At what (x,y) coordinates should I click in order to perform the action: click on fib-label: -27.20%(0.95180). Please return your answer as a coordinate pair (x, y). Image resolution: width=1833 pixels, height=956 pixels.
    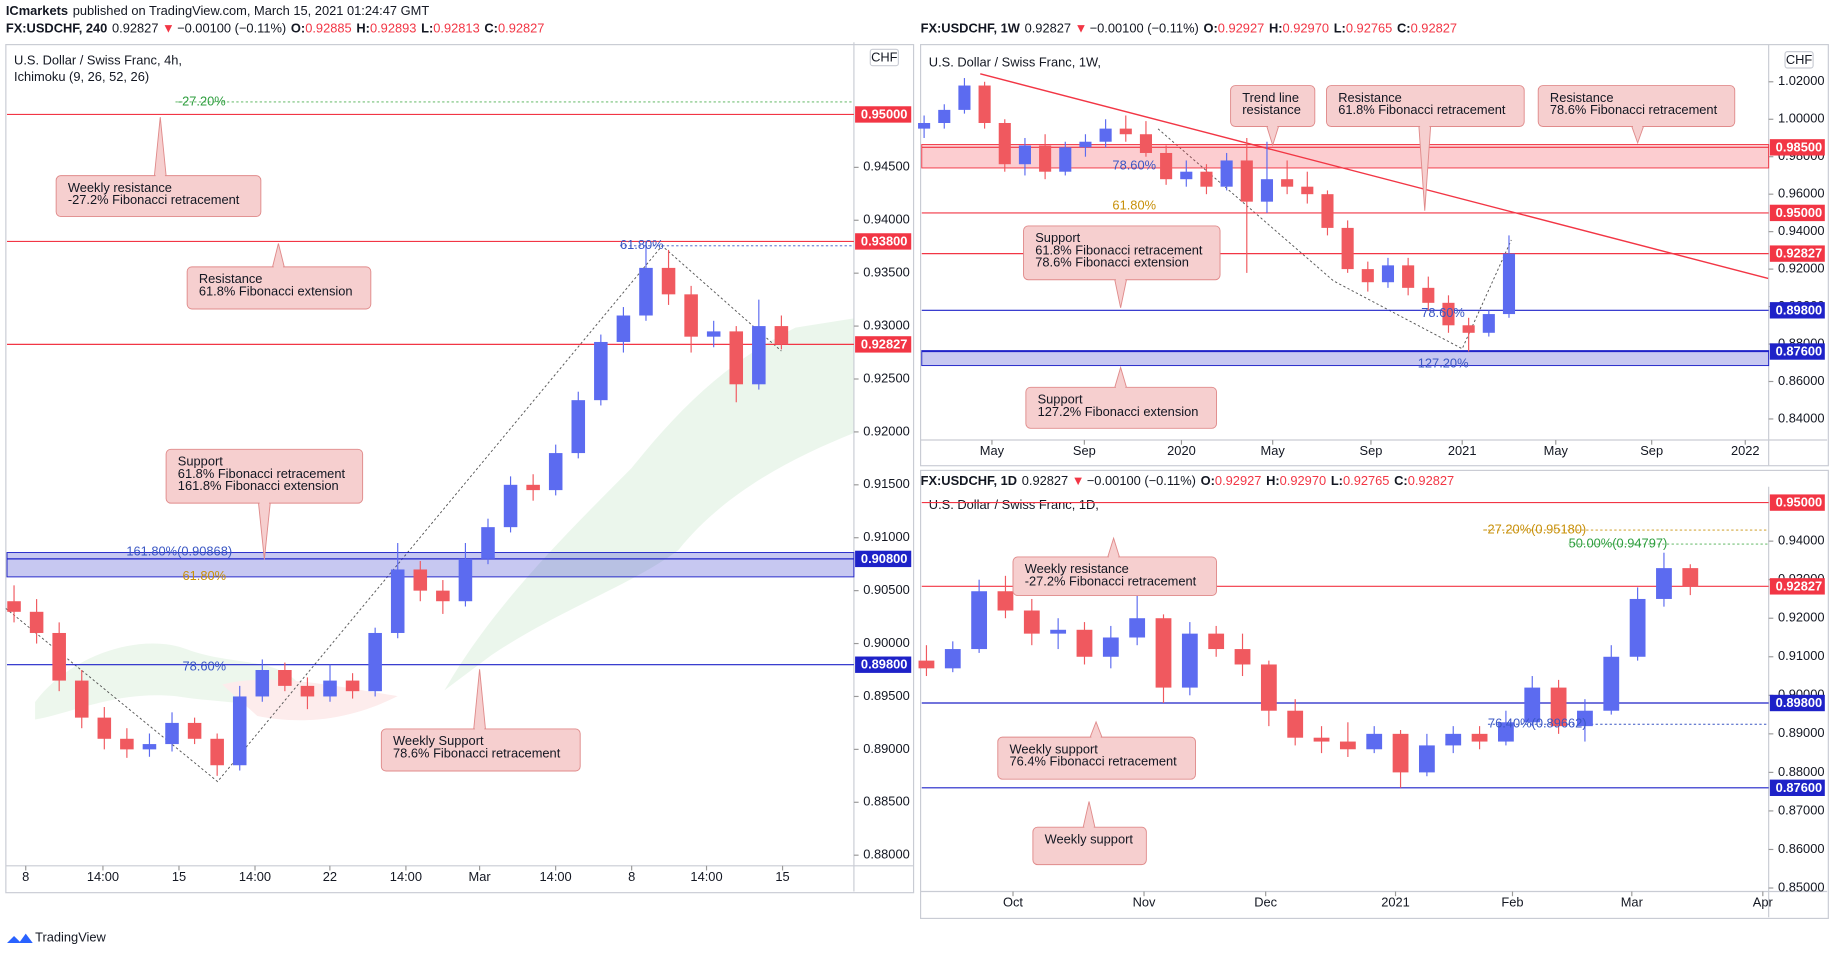
    Looking at the image, I should click on (1534, 528).